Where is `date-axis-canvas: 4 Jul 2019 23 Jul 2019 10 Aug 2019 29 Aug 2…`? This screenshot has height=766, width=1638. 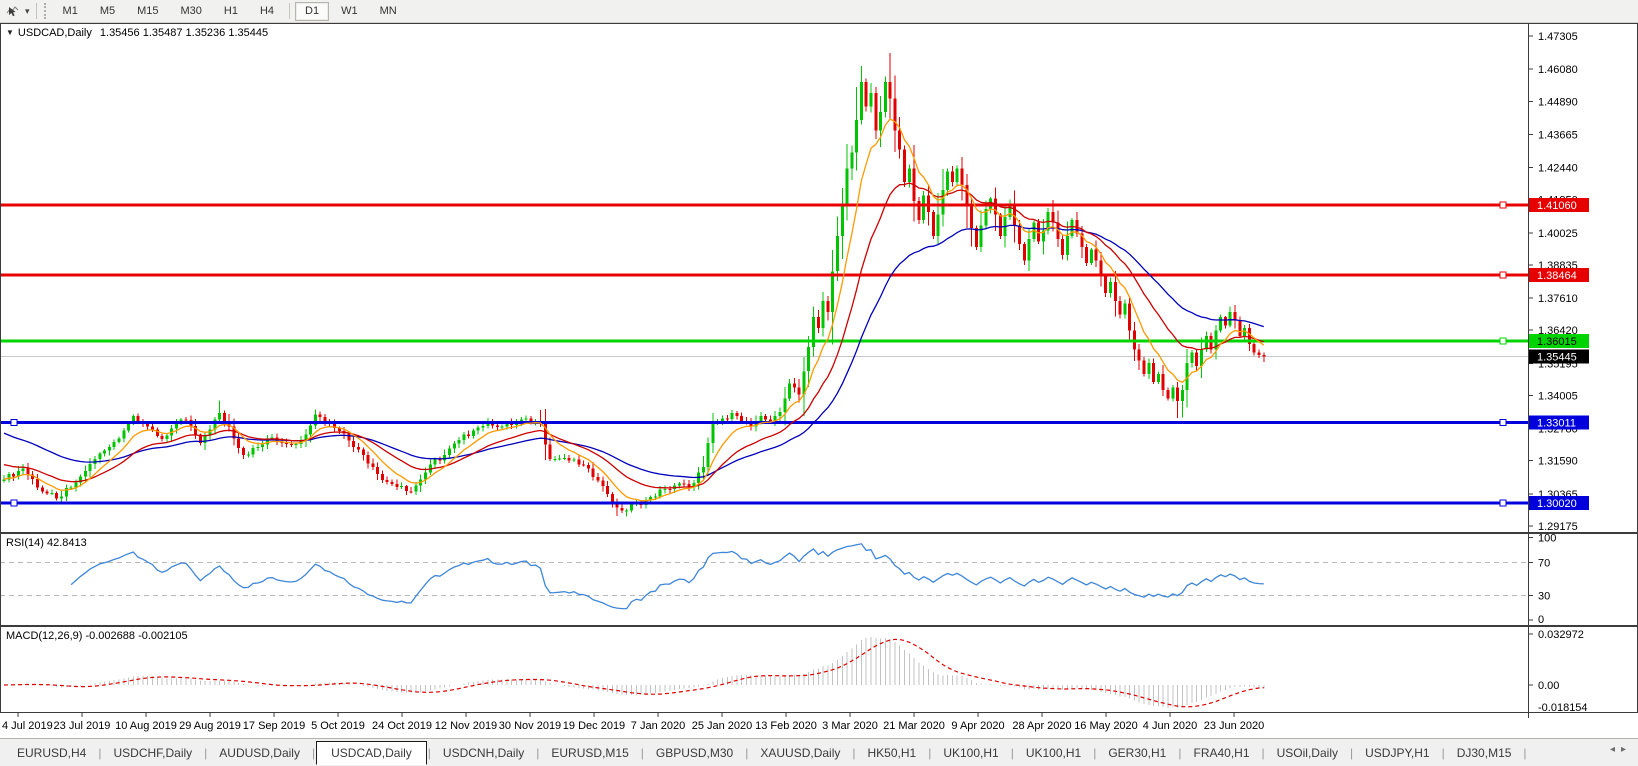 date-axis-canvas: 4 Jul 2019 23 Jul 2019 10 Aug 2019 29 Aug 2… is located at coordinates (765, 722).